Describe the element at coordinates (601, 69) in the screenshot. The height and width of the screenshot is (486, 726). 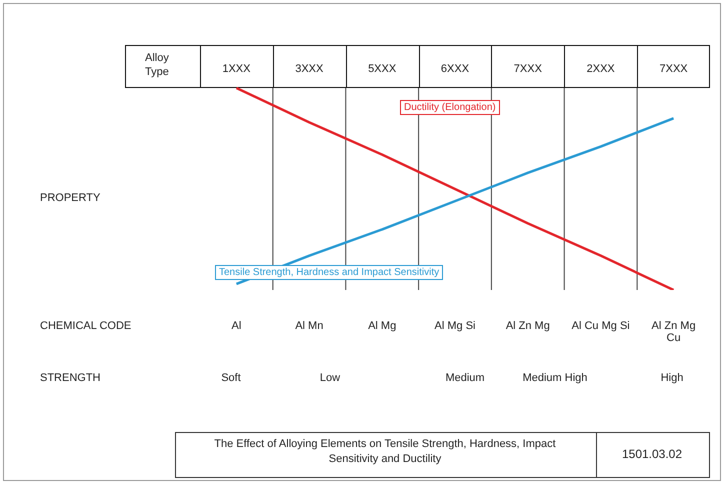
I see `x-tick-label: 2XXX` at that location.